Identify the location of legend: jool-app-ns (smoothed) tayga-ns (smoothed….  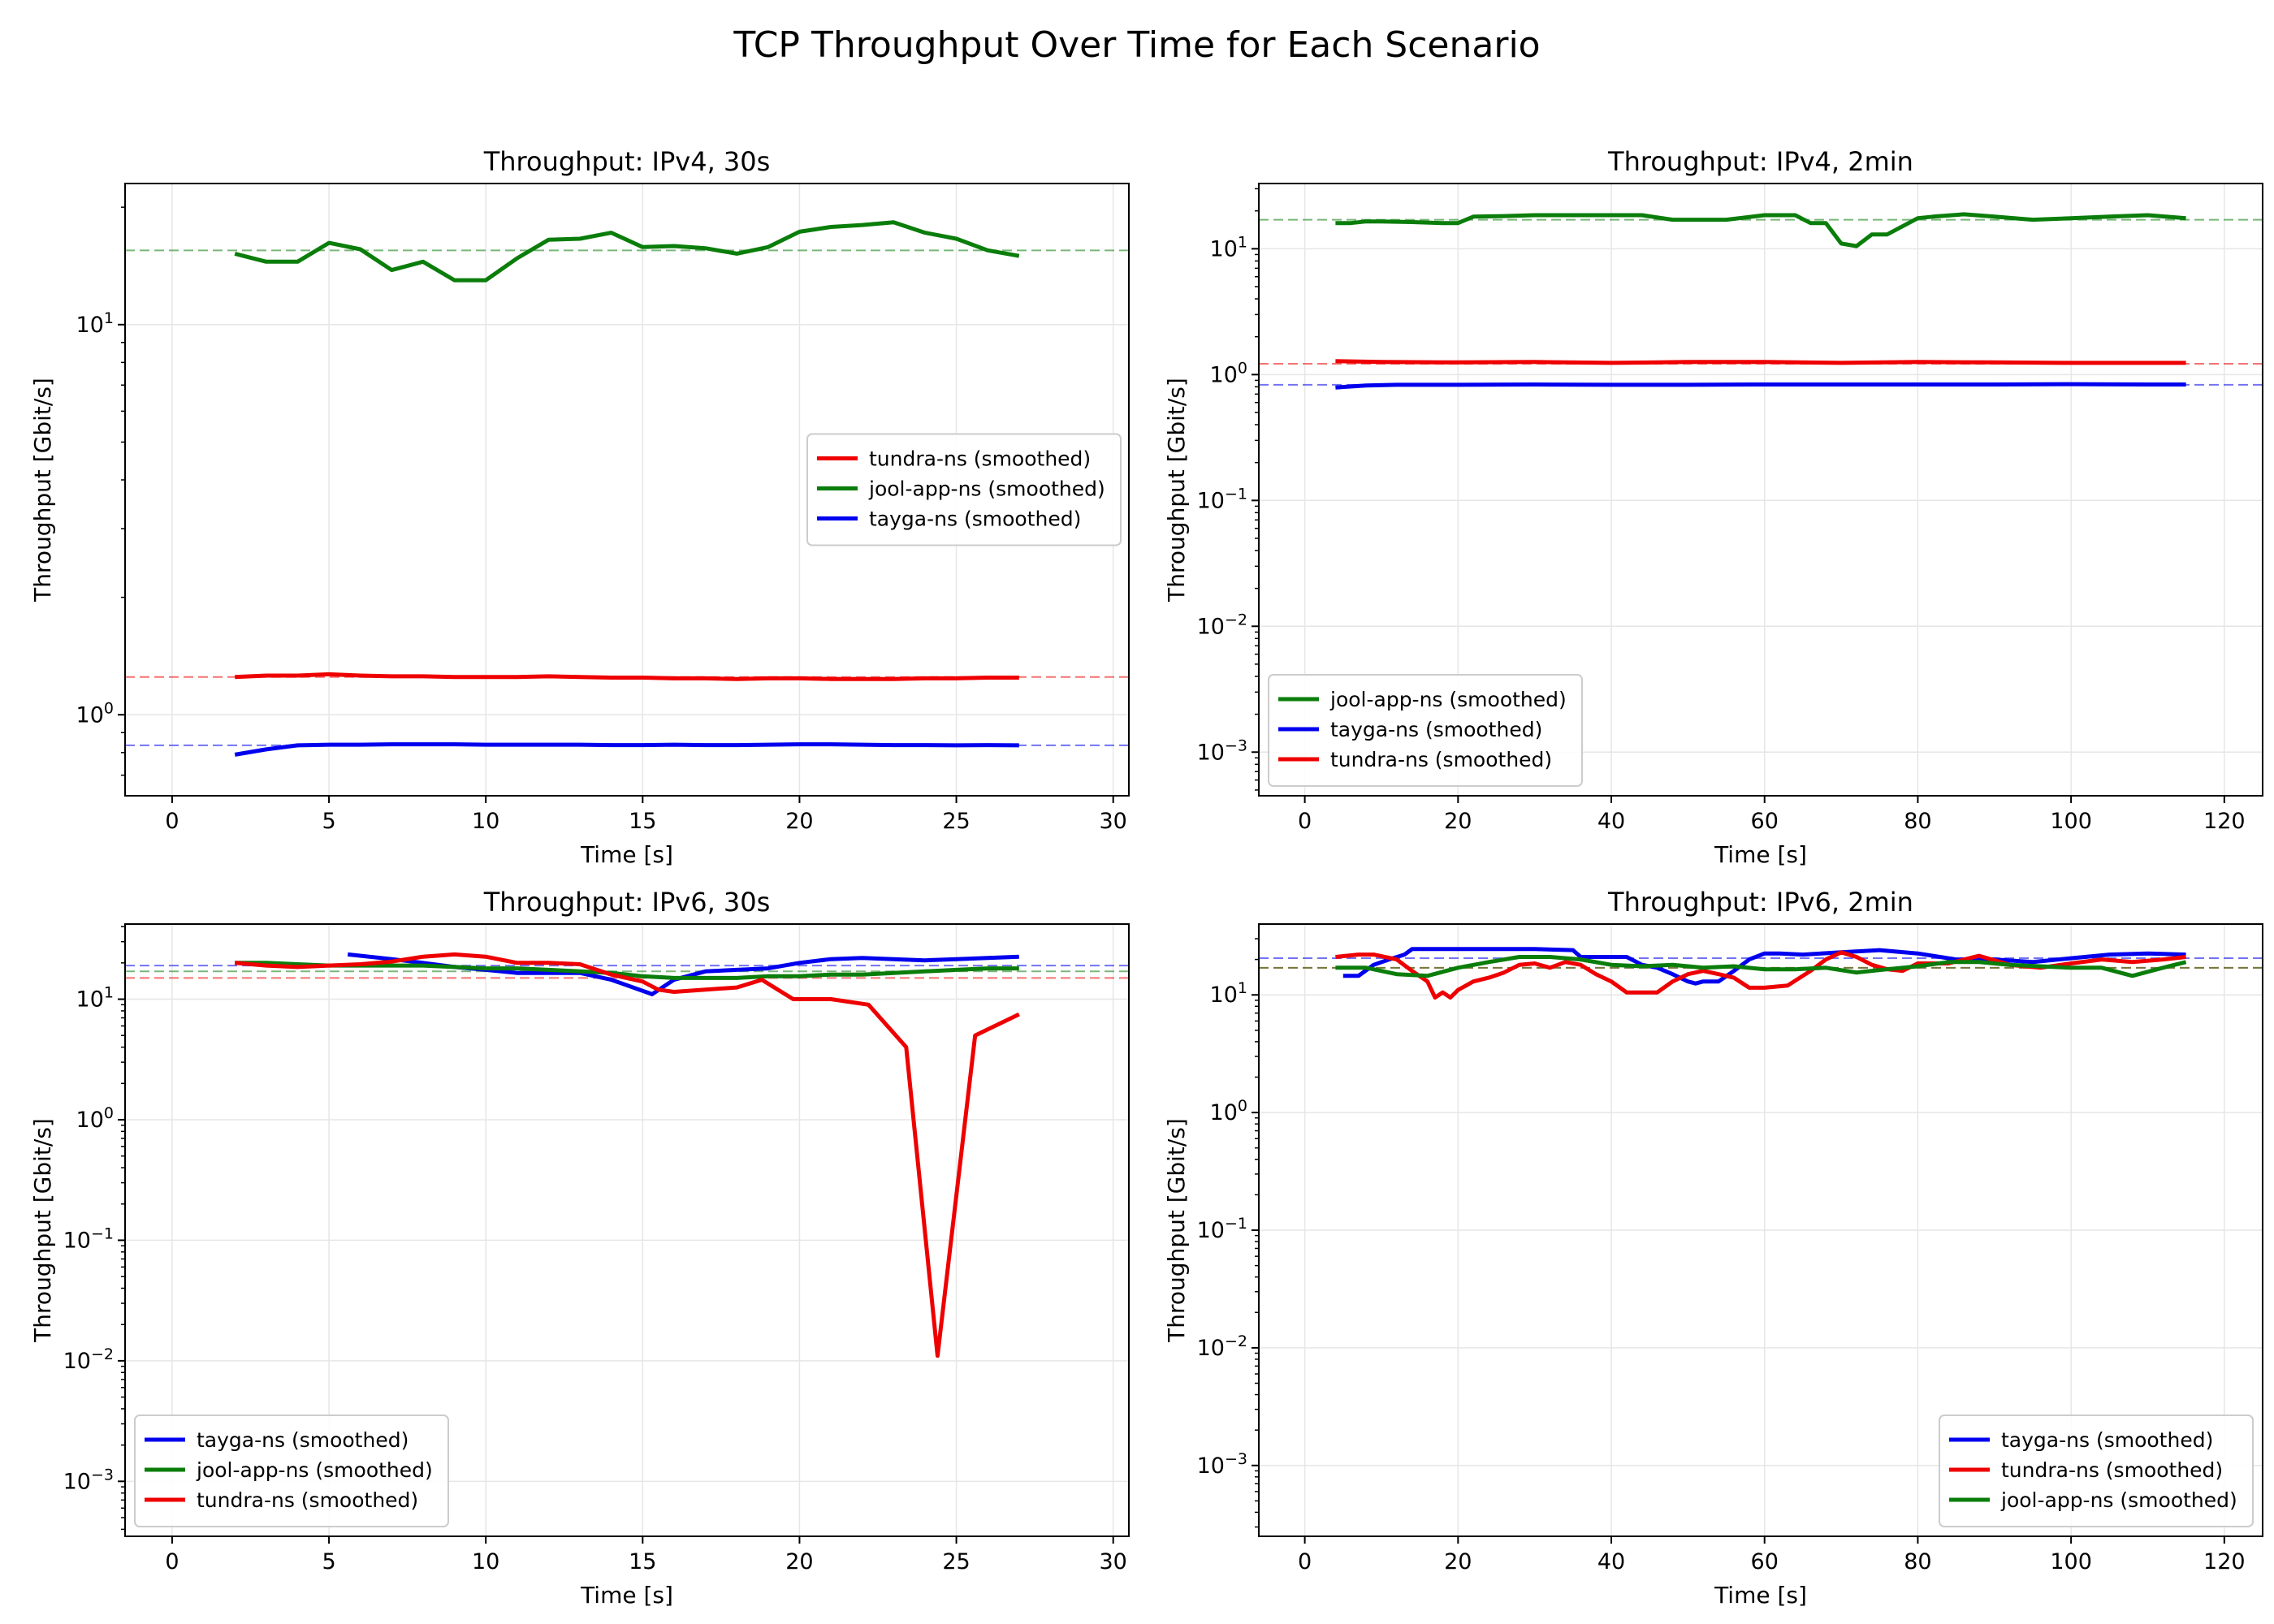
(1426, 731).